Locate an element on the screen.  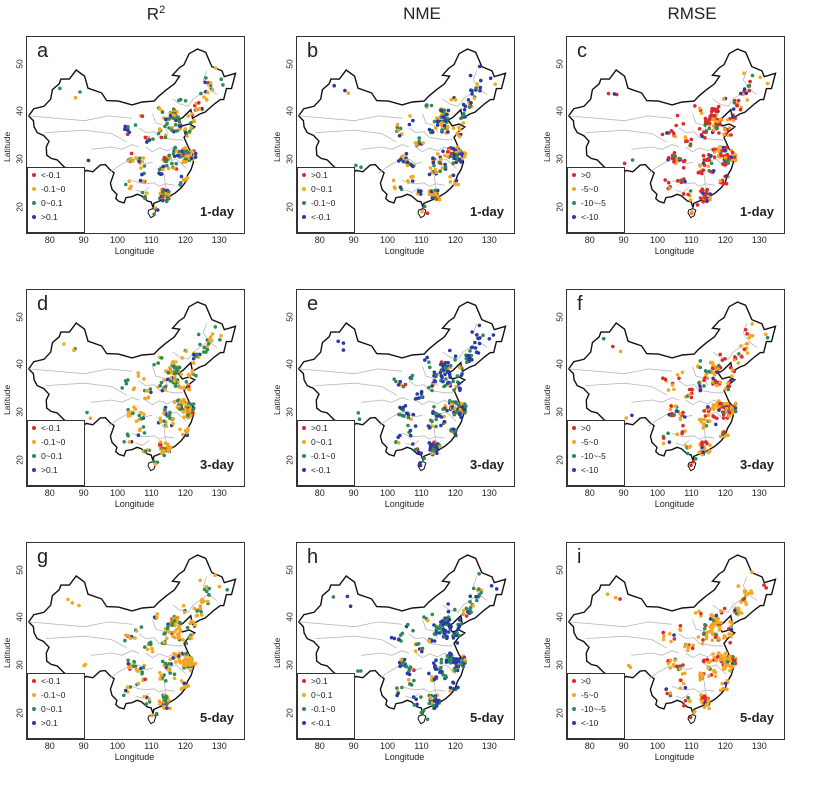
x-tick-label: 110 is located at coordinates (421, 493).